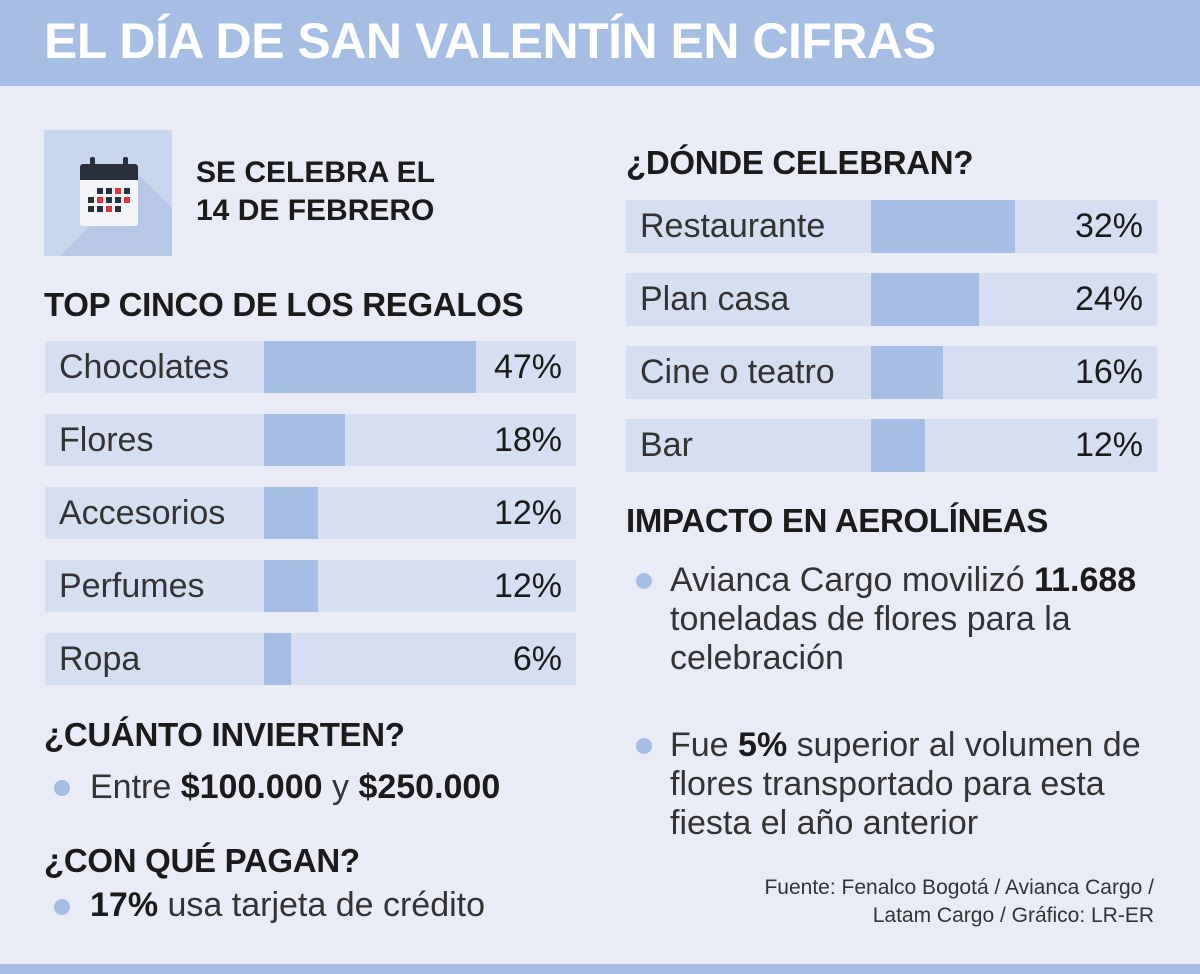 This screenshot has width=1200, height=974. I want to click on gifts-chart-title: TOP CINCO DE LOS REGALOS, so click(284, 304).